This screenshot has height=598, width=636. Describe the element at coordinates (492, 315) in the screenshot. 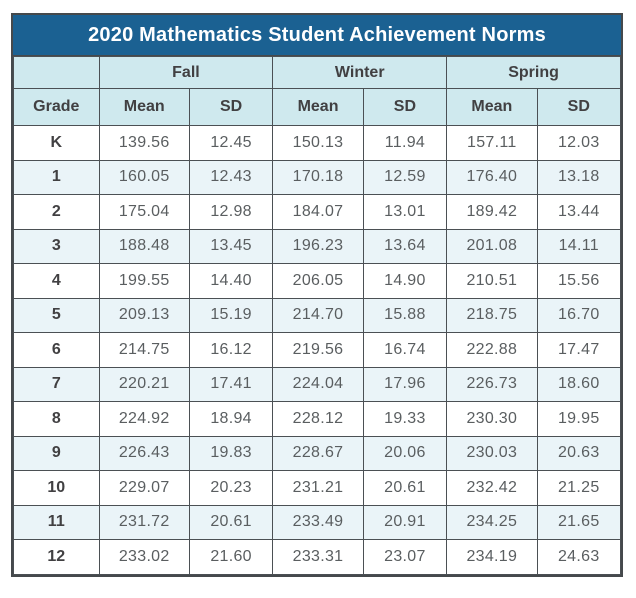

I see `value-cell: 218.75` at that location.